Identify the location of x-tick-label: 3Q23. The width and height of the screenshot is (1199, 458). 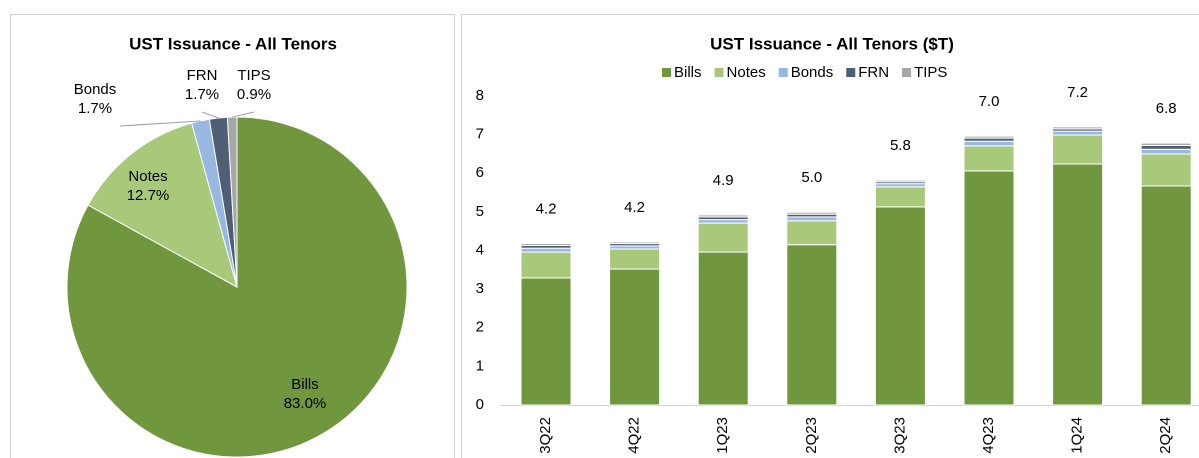
(899, 435).